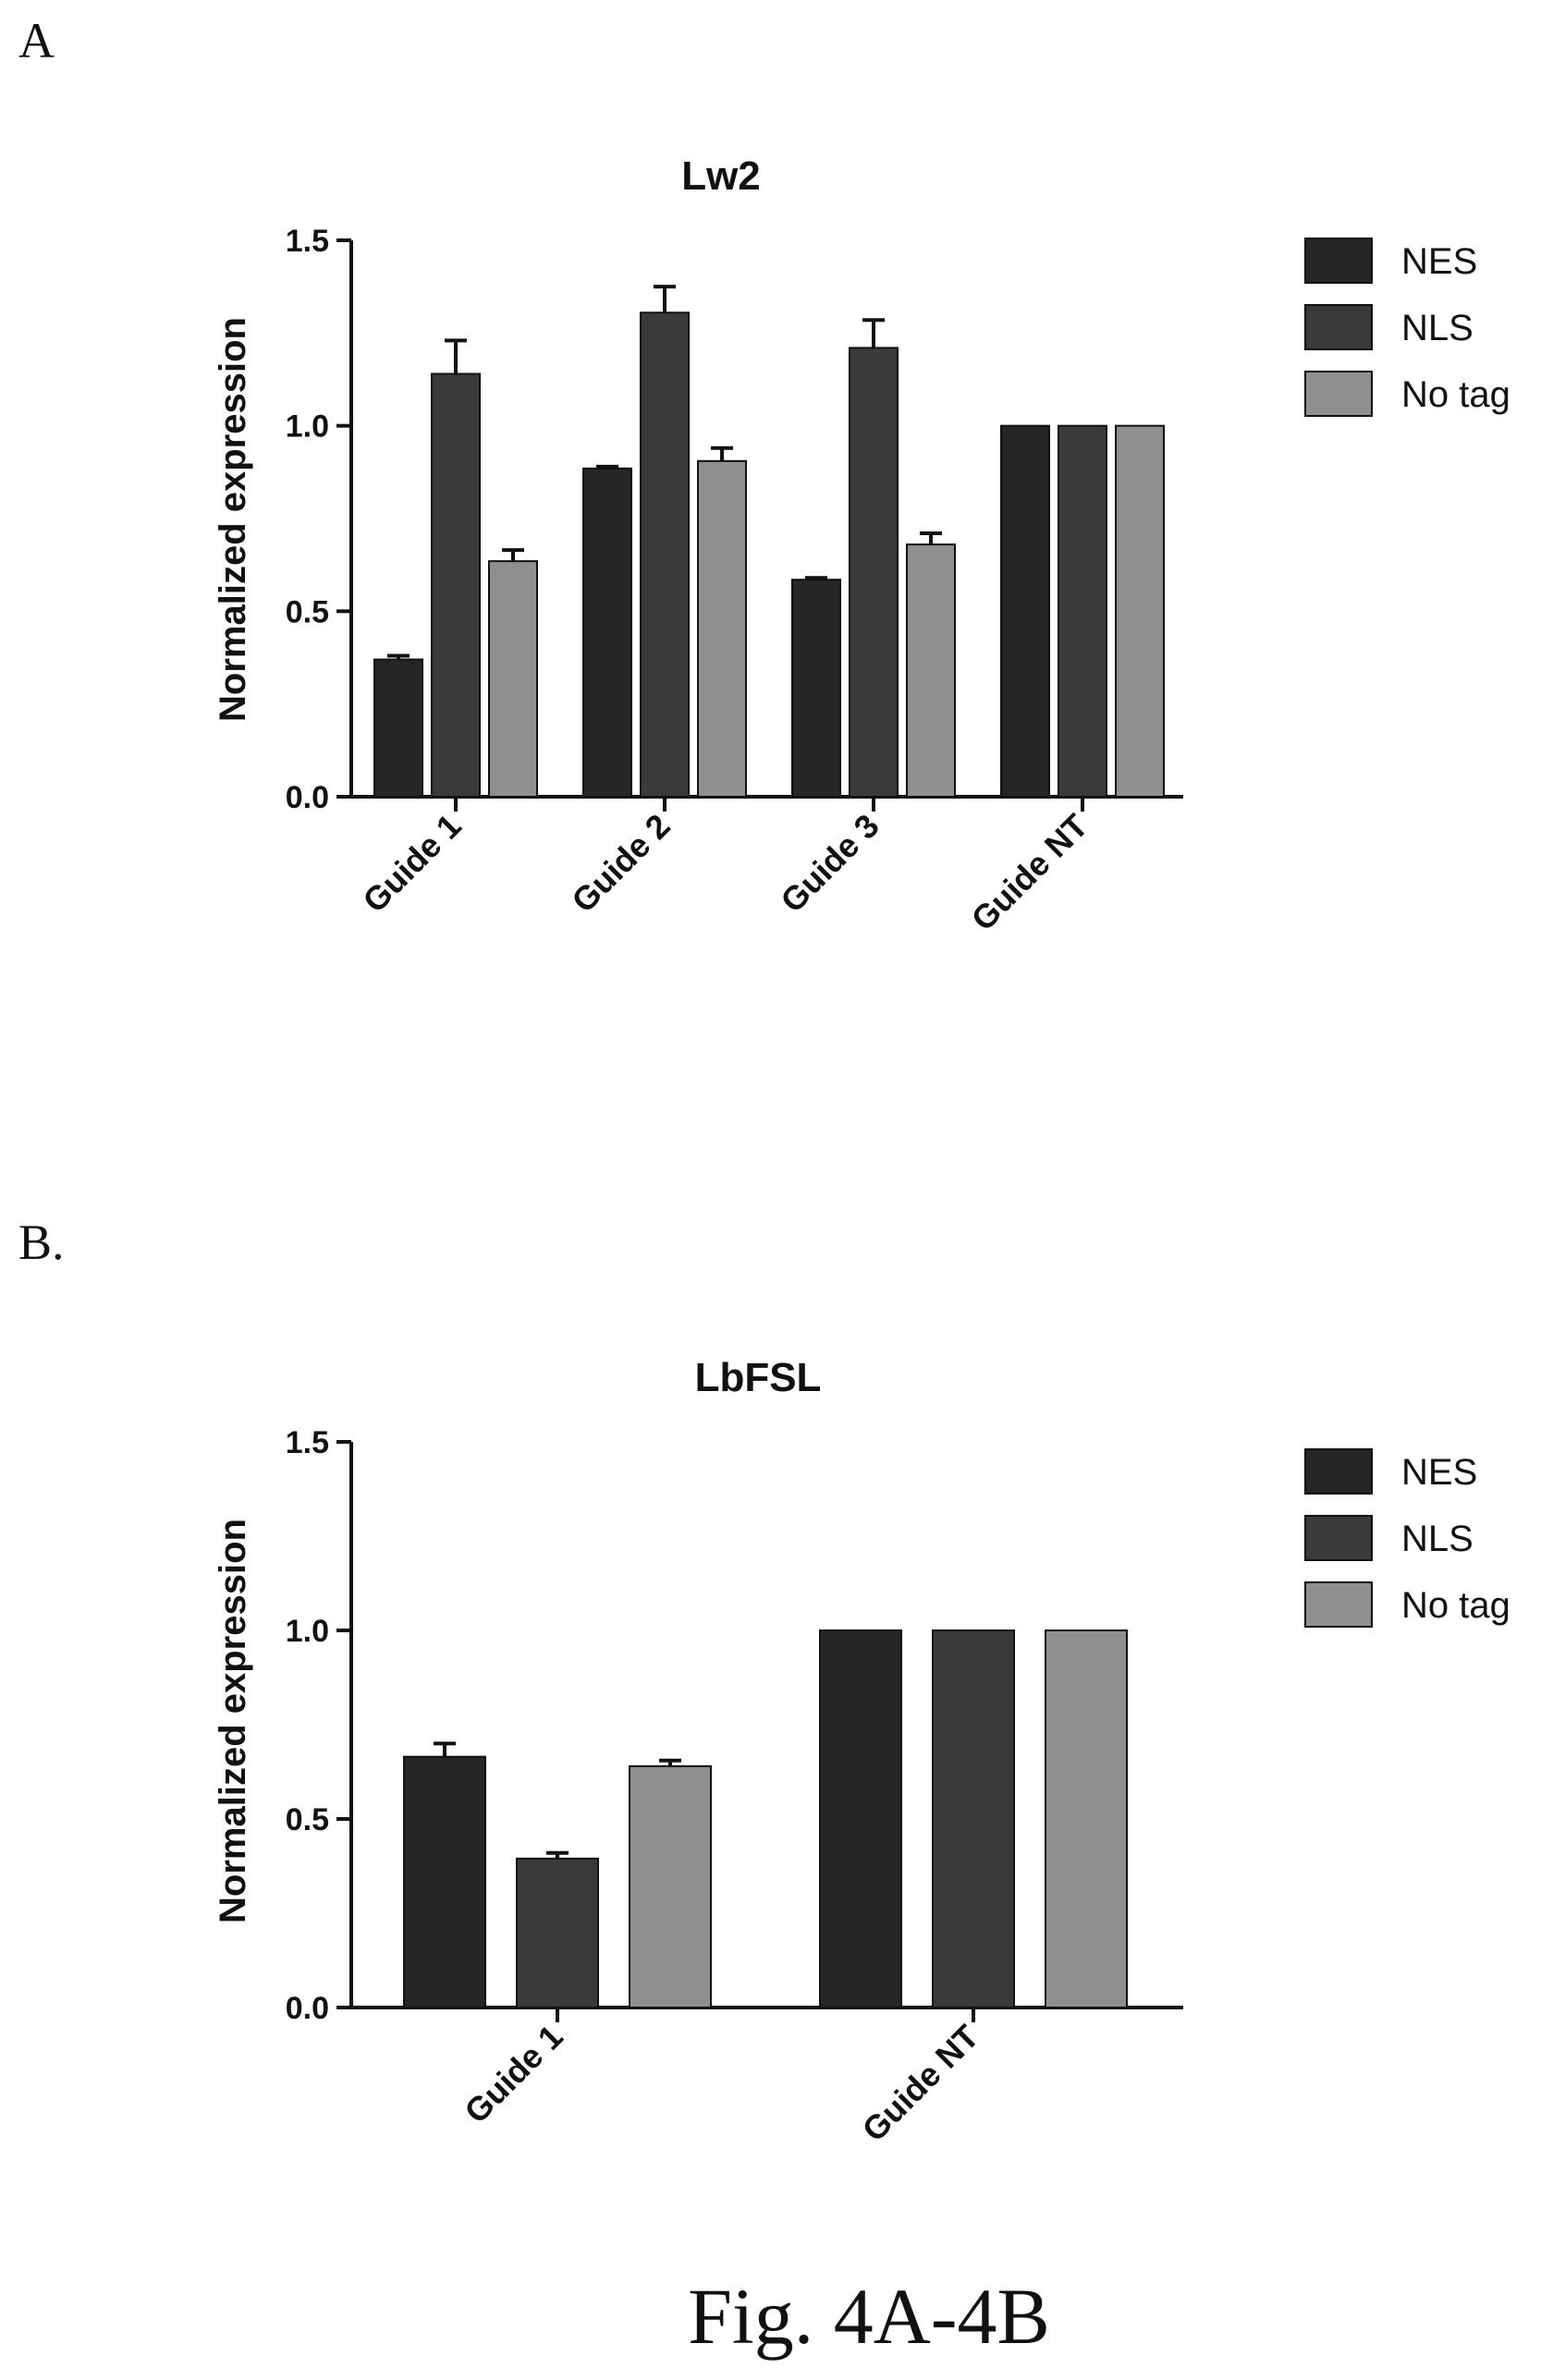 Image resolution: width=1553 pixels, height=2380 pixels. I want to click on panel-letter-a: A, so click(37, 40).